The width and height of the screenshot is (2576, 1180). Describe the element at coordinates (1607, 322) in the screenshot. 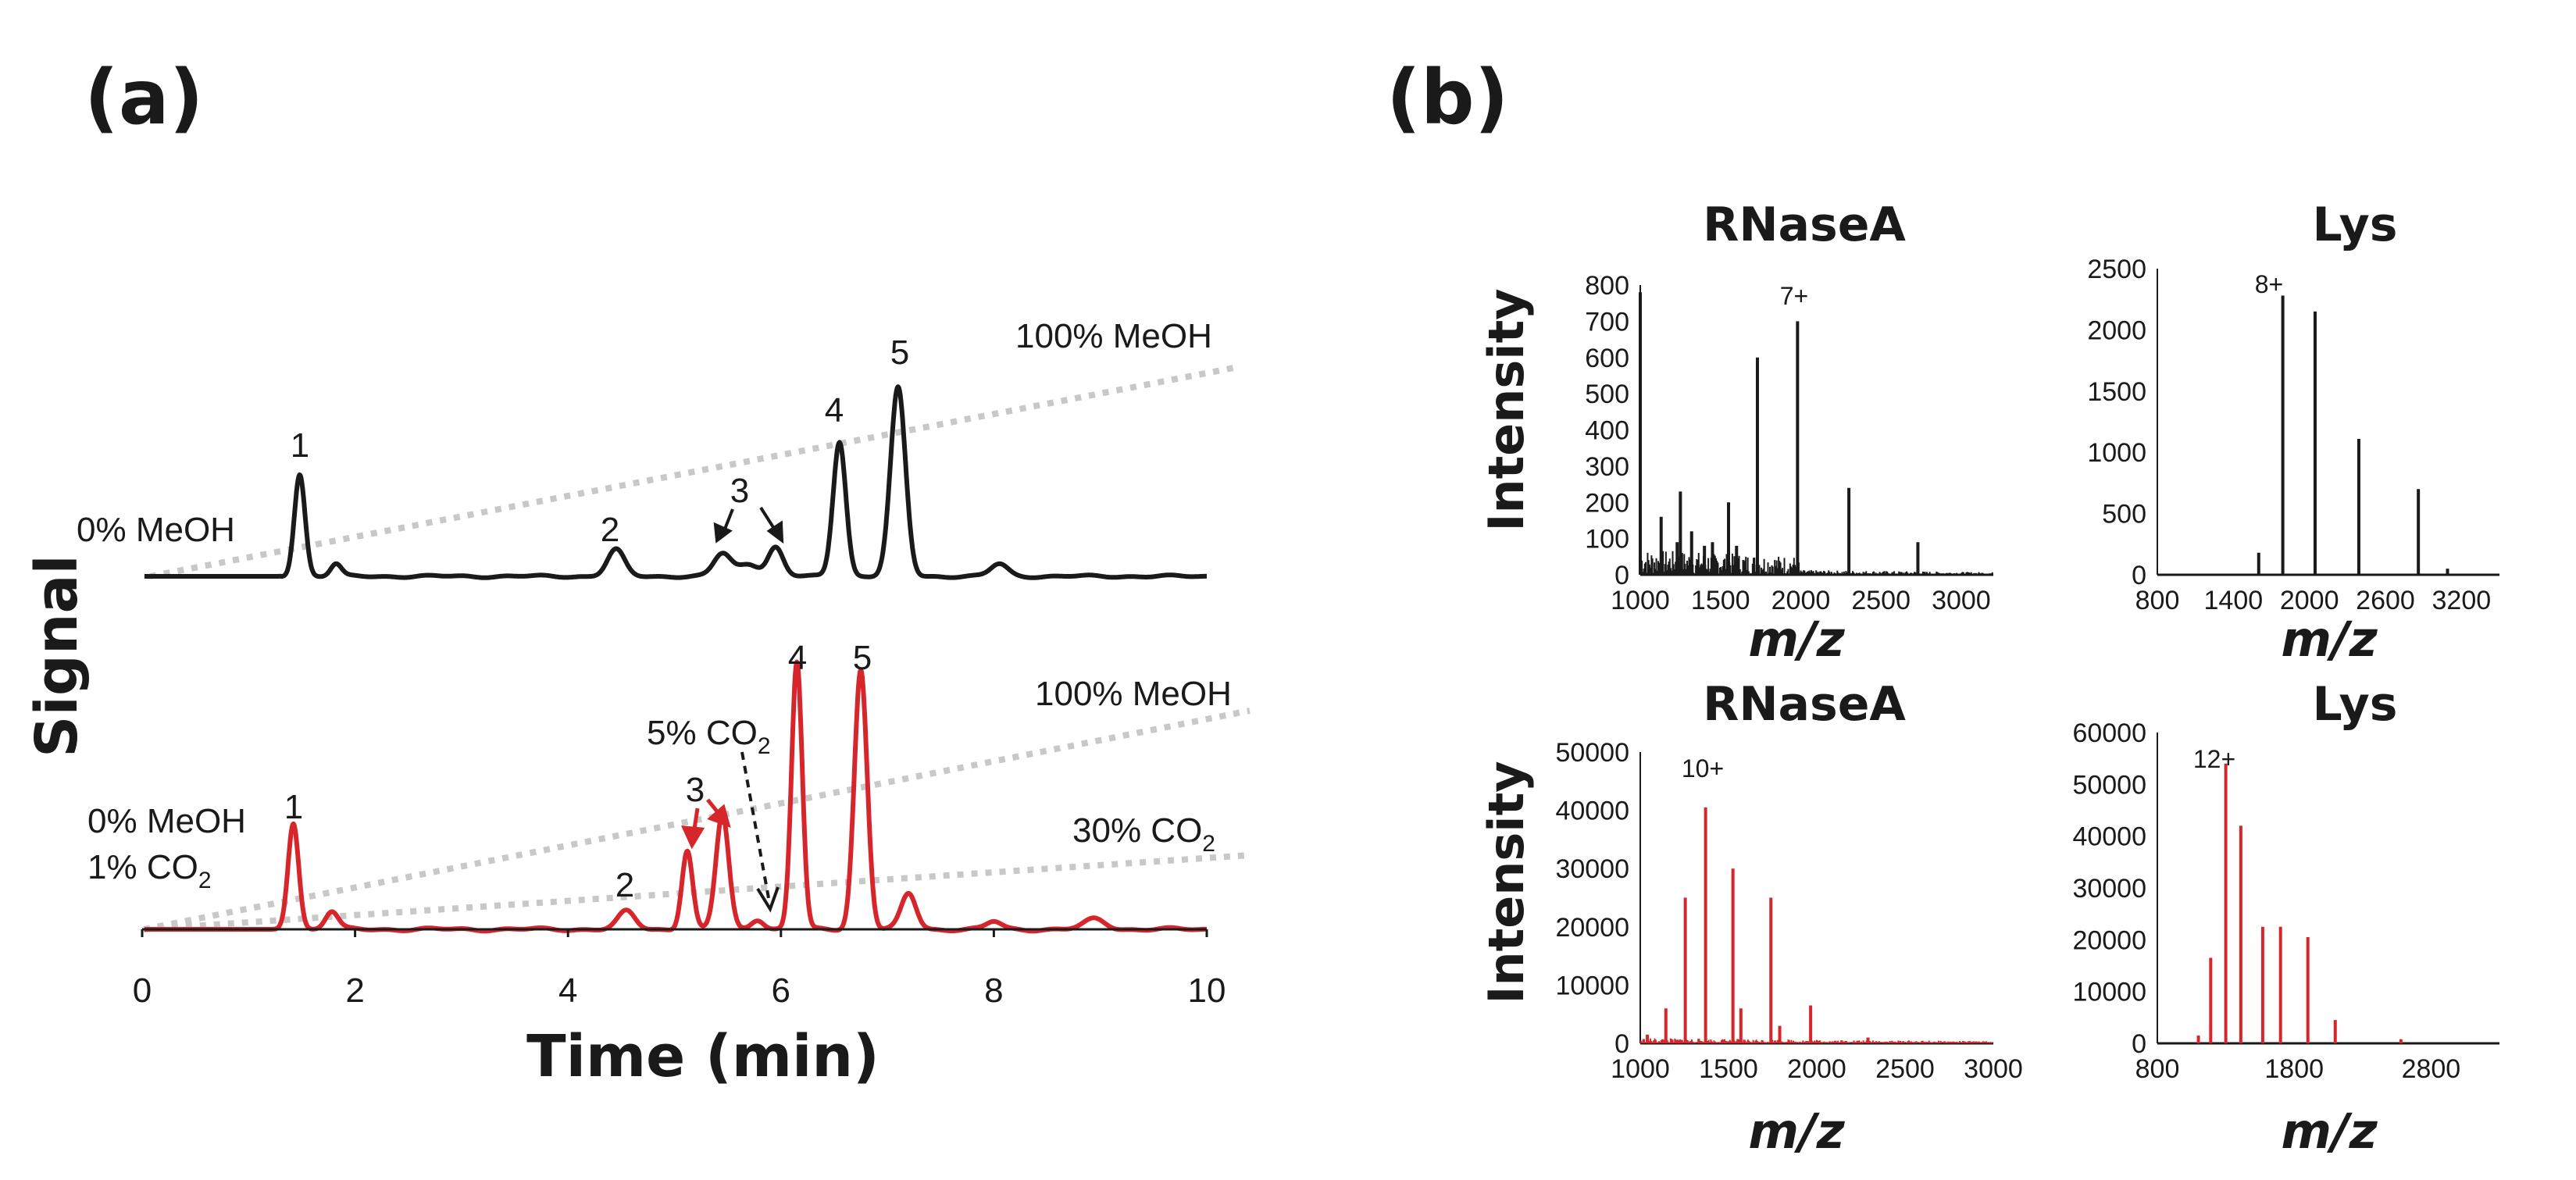

I see `y-tick-label: 700` at that location.